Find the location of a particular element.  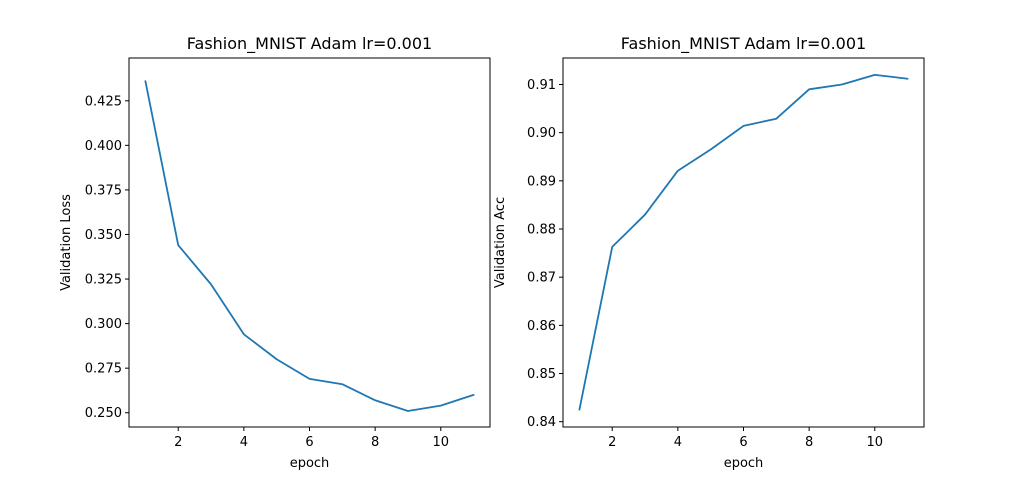

y-tick-label: 0.400 is located at coordinates (103, 146).